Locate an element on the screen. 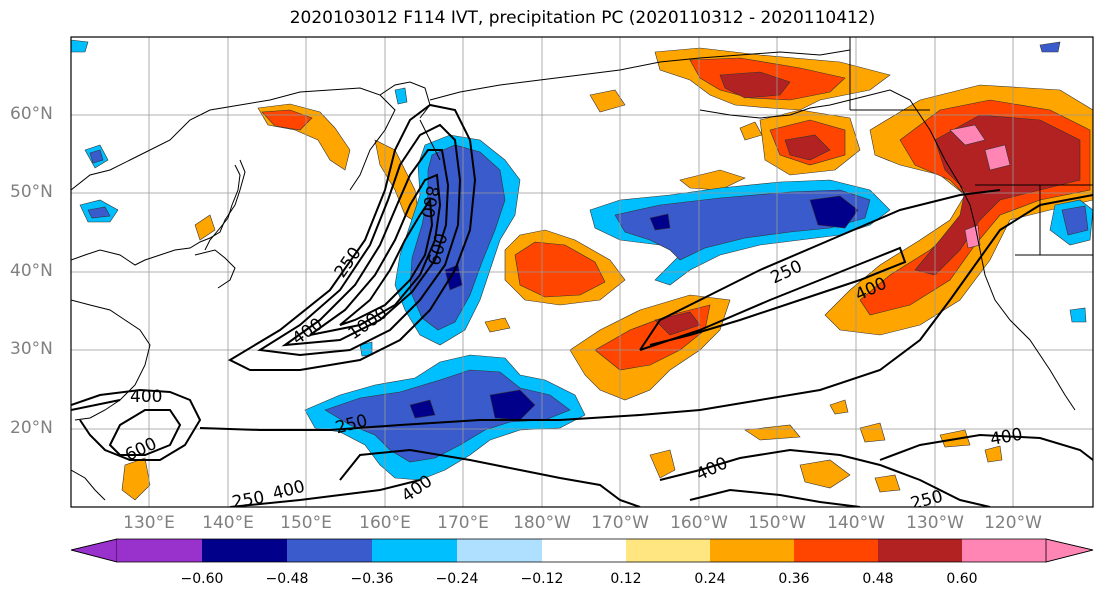 This screenshot has width=1105, height=601. colorbar-tick-label: −0.24 is located at coordinates (457, 579).